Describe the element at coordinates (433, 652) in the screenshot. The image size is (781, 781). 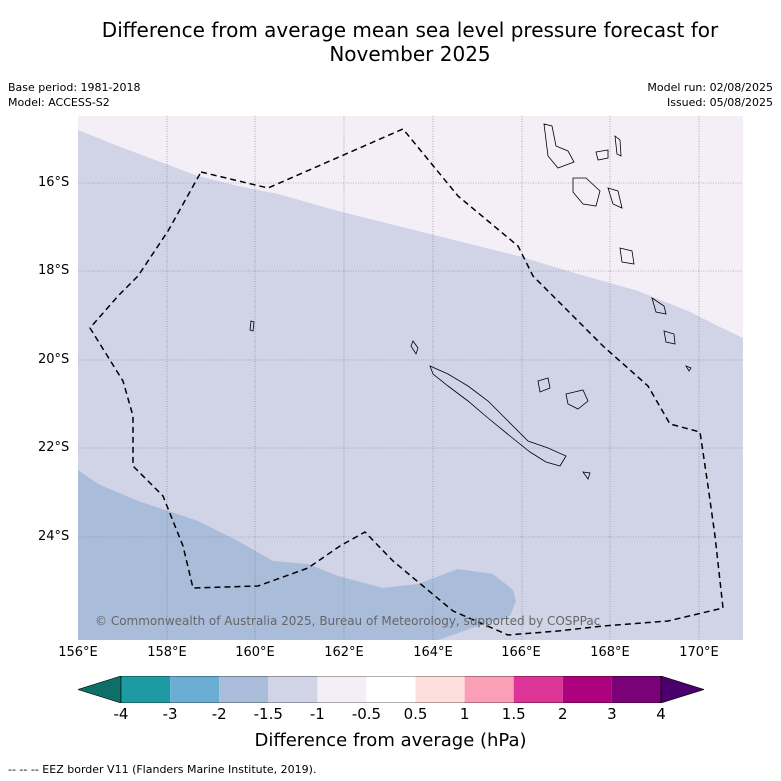
I see `lon-label-164e: 164°E` at that location.